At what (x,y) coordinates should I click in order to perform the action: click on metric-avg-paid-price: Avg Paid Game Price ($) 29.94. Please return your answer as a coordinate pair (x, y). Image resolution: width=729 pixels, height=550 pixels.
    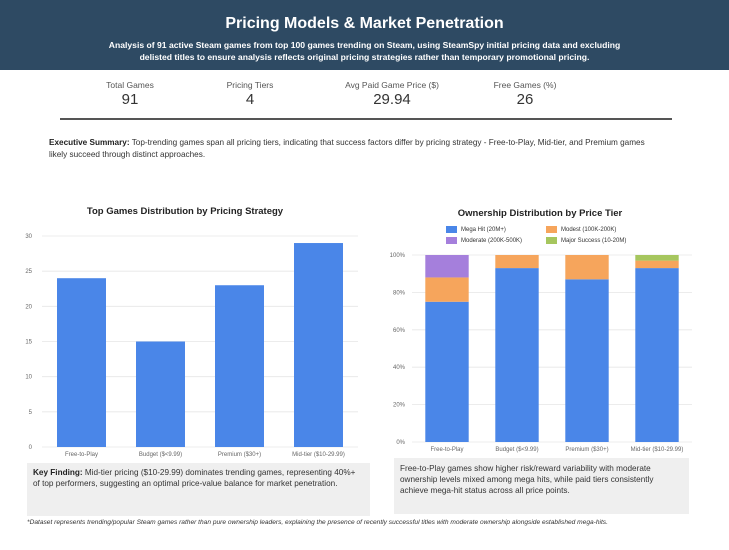
    Looking at the image, I should click on (392, 94).